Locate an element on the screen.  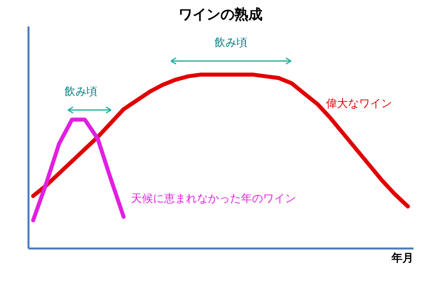
x-axis-title: 年月 is located at coordinates (402, 258).